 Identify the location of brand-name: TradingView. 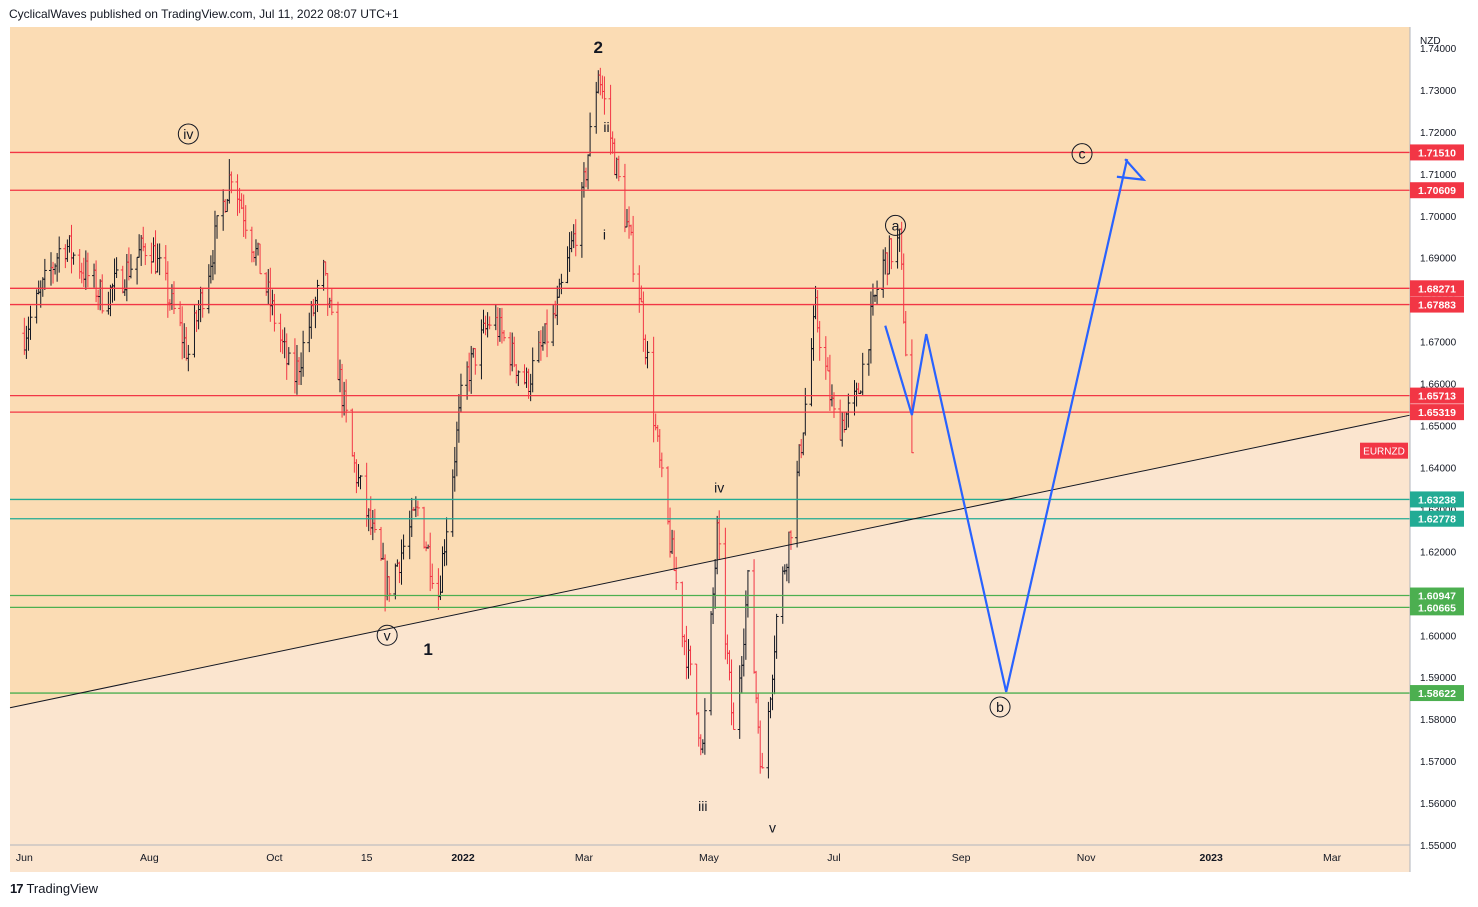
(62, 888).